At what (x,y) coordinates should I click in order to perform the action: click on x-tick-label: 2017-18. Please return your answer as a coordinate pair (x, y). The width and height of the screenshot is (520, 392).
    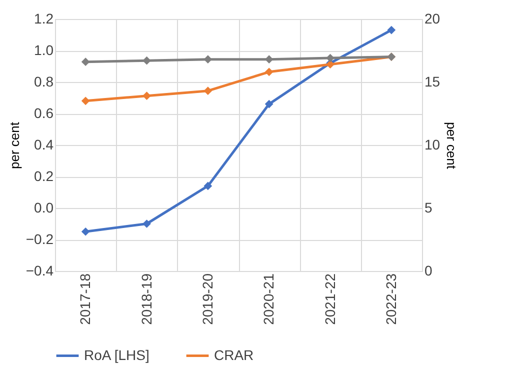
    Looking at the image, I should click on (85, 299).